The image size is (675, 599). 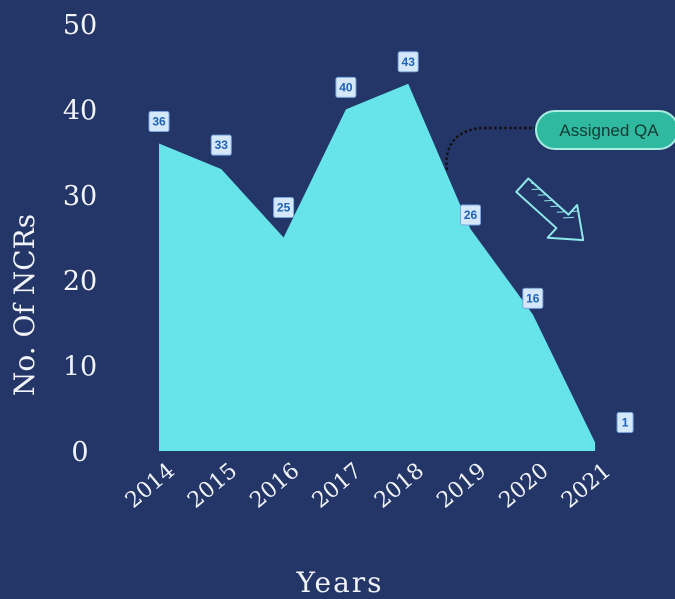 I want to click on x-tick-label: 2018, so click(x=399, y=485).